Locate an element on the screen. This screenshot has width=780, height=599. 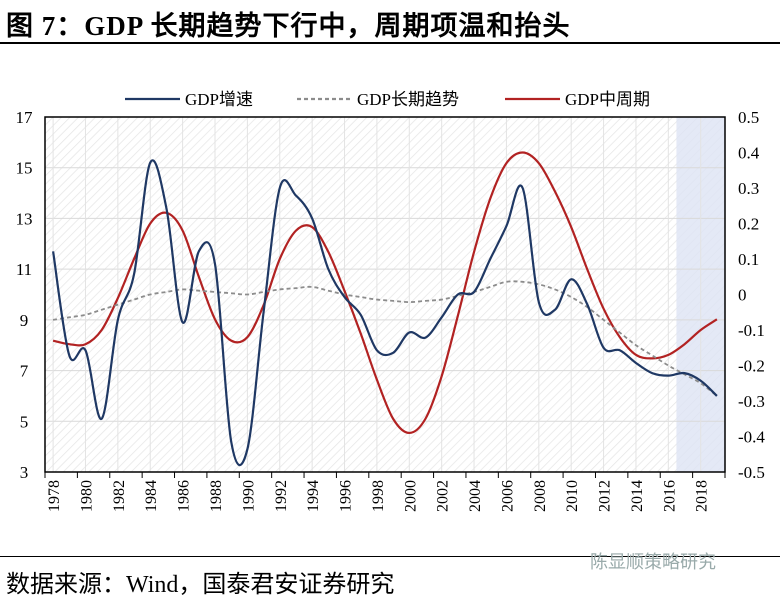
y-right-tick-label: -0.1 is located at coordinates (751, 330).